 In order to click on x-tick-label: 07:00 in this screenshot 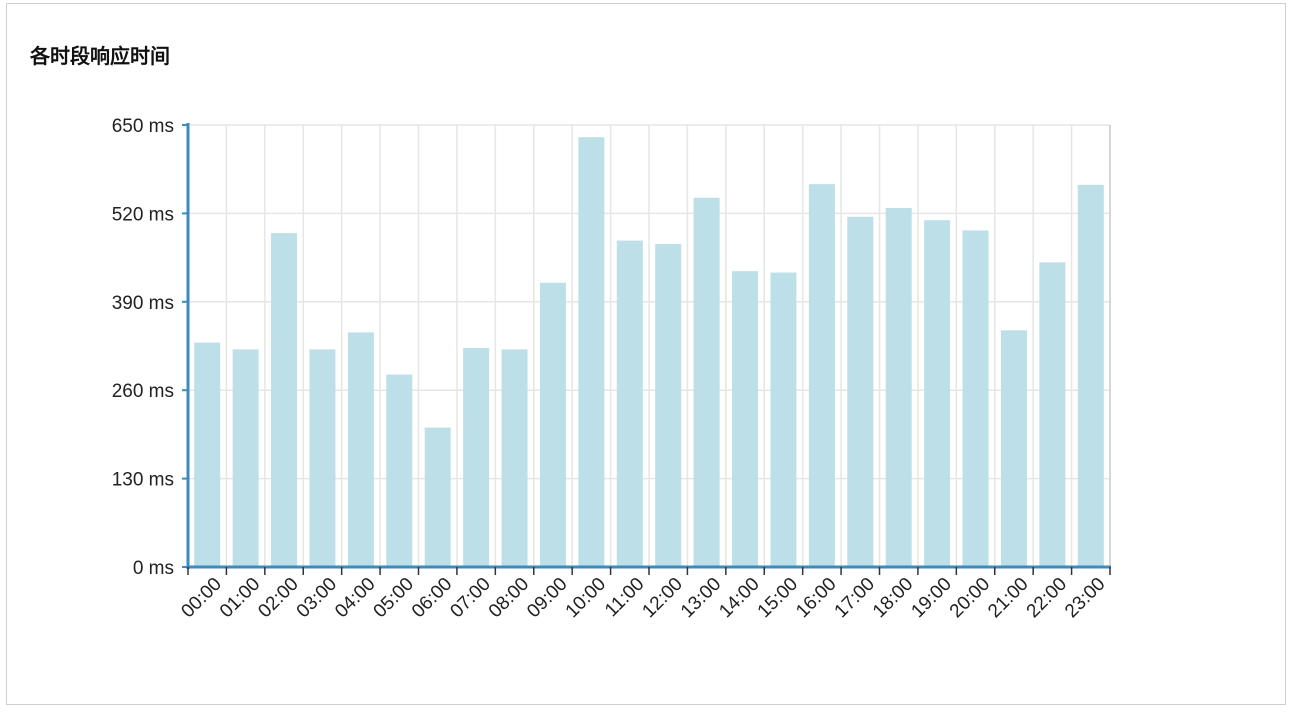, I will do `click(470, 598)`.